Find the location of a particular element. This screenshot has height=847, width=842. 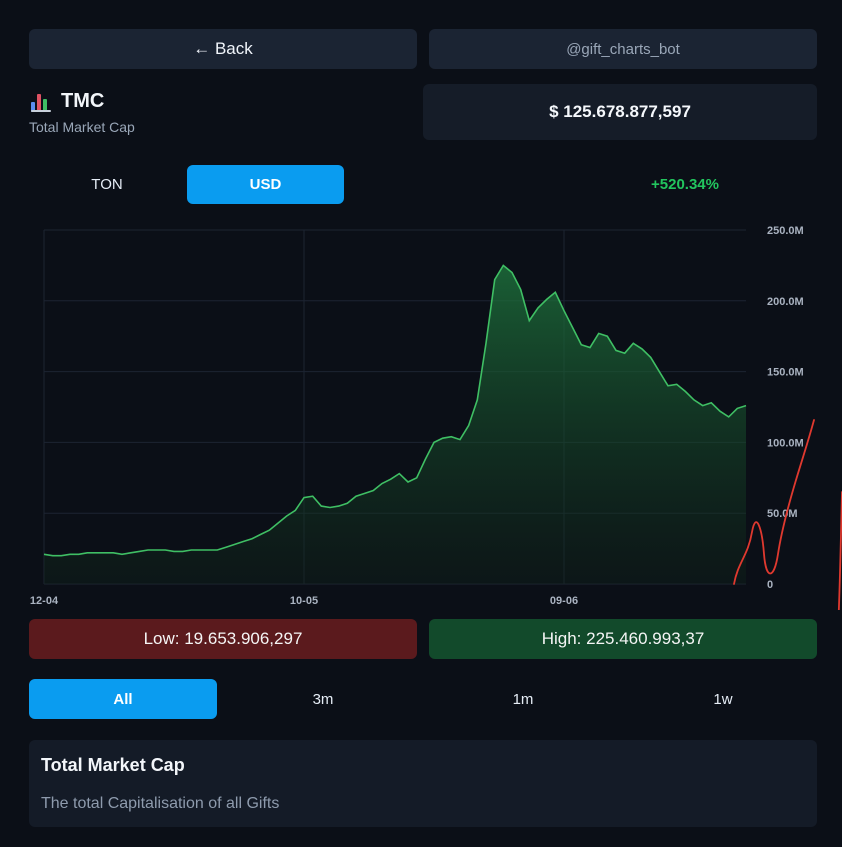

asset-subtitle: Total Market Cap is located at coordinates (82, 127).